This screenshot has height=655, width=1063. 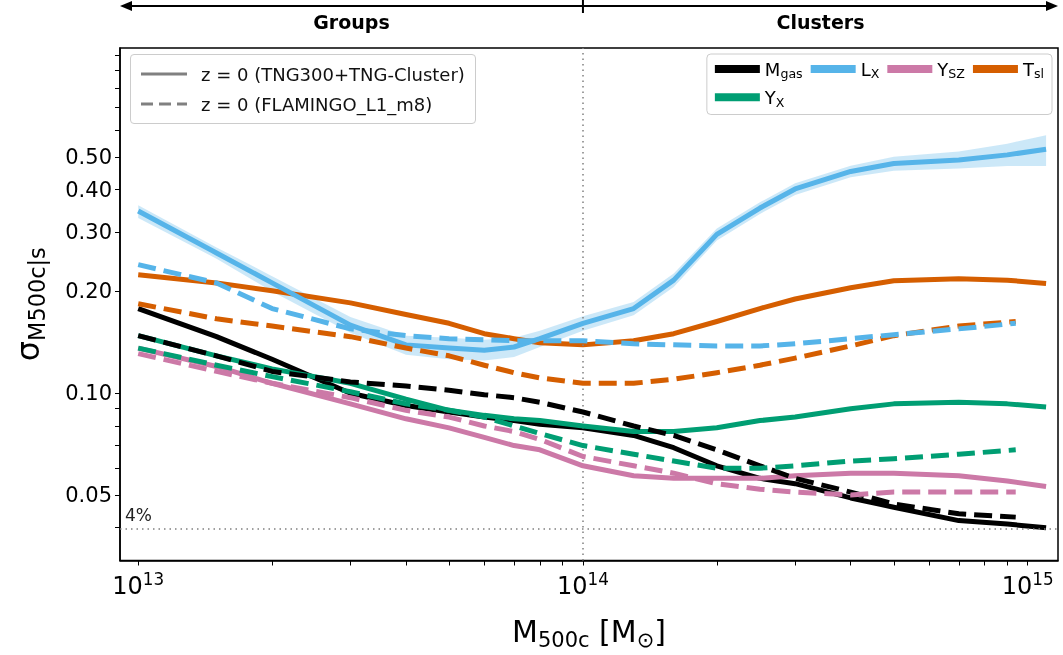 What do you see at coordinates (351, 22) in the screenshot?
I see `text: Groups` at bounding box center [351, 22].